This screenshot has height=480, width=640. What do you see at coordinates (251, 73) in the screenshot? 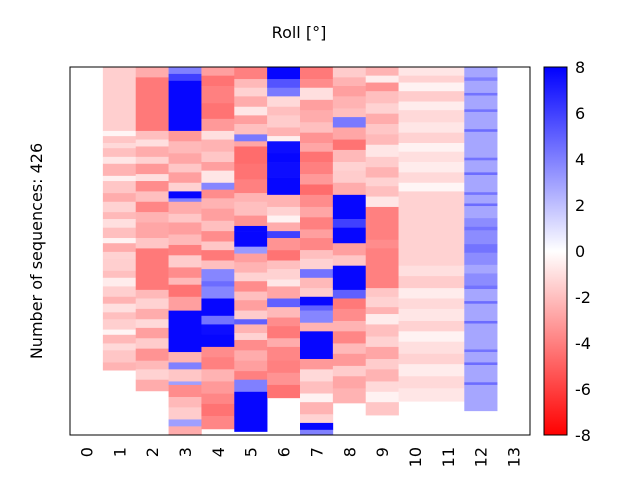
I see `heatmap-cell-col5-seg0` at bounding box center [251, 73].